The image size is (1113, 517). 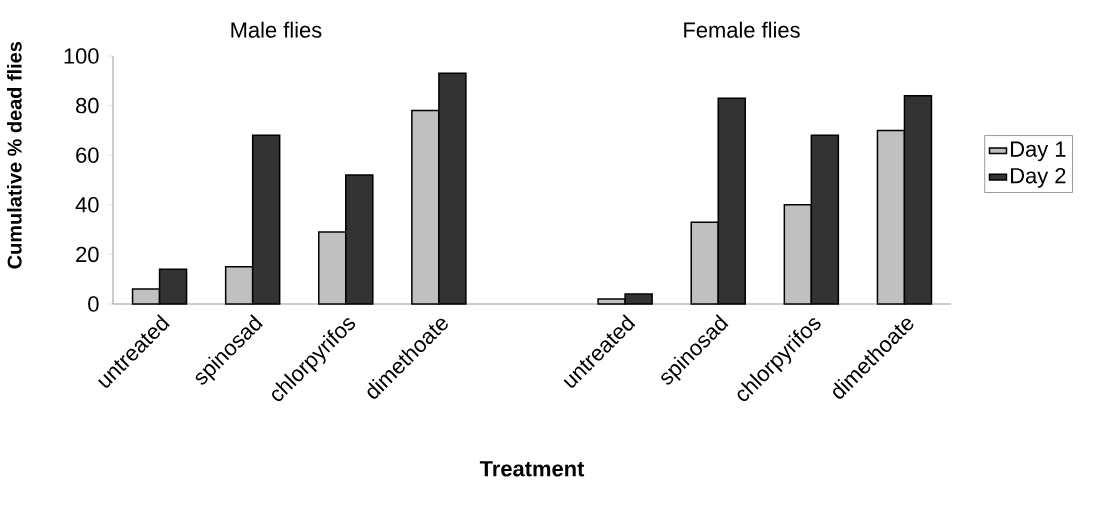 What do you see at coordinates (93, 304) in the screenshot?
I see `y-tick-label: 0` at bounding box center [93, 304].